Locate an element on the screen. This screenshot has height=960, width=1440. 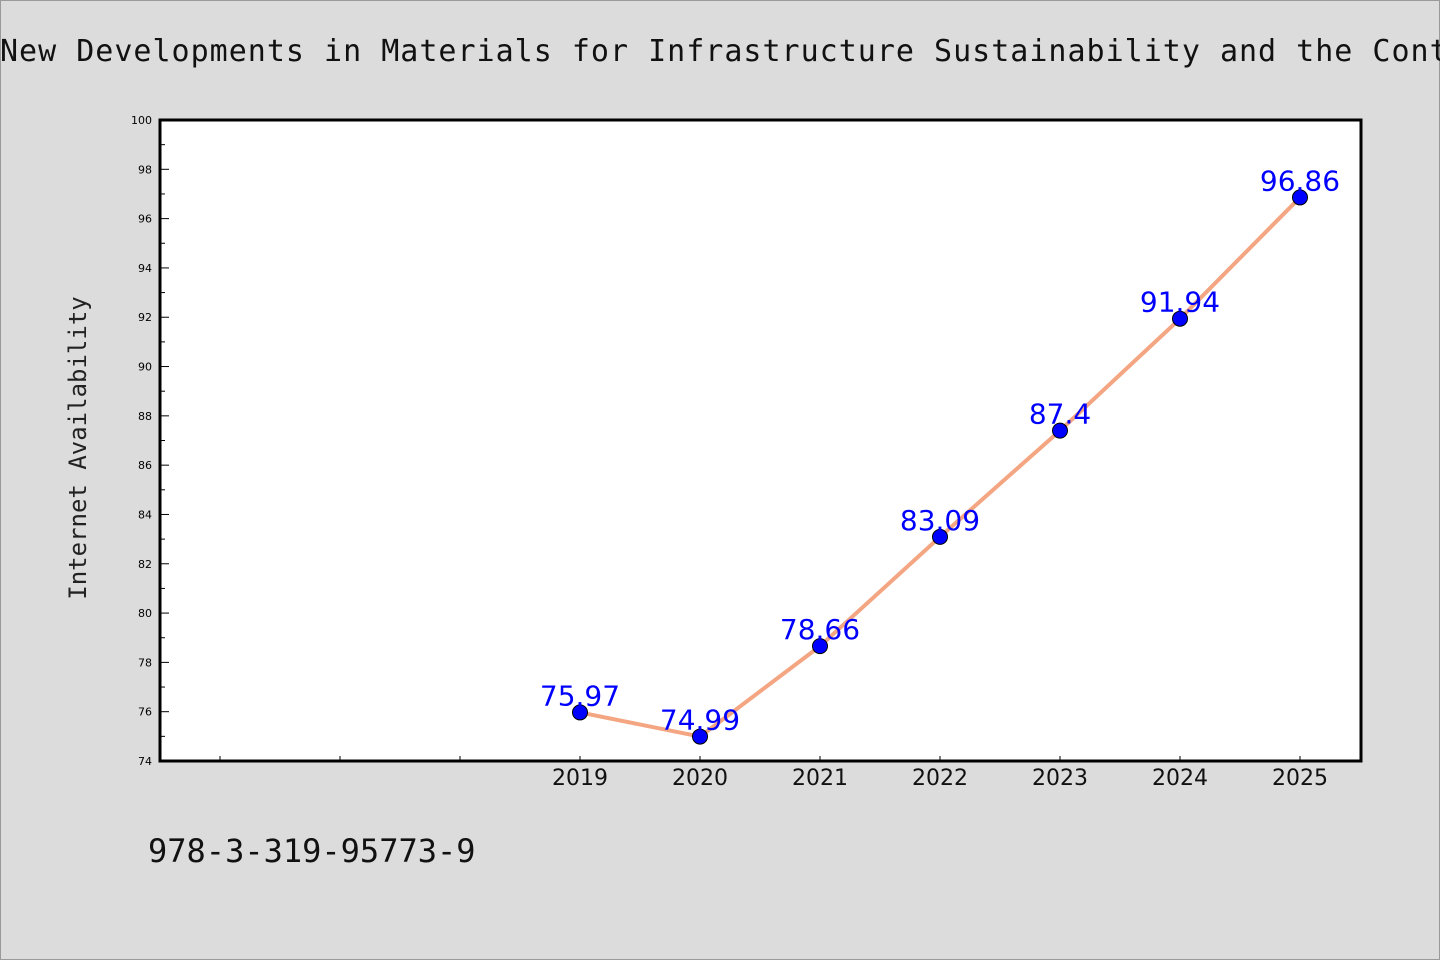
y-tick-label: 82 is located at coordinates (145, 564).